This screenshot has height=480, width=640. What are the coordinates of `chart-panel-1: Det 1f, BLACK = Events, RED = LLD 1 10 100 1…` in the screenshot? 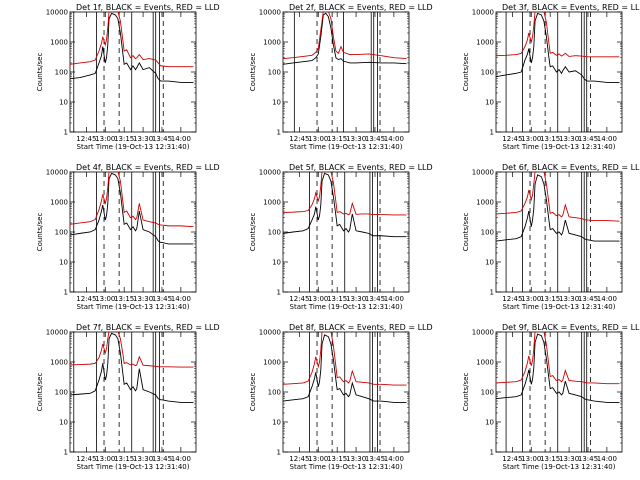 It's located at (128, 77).